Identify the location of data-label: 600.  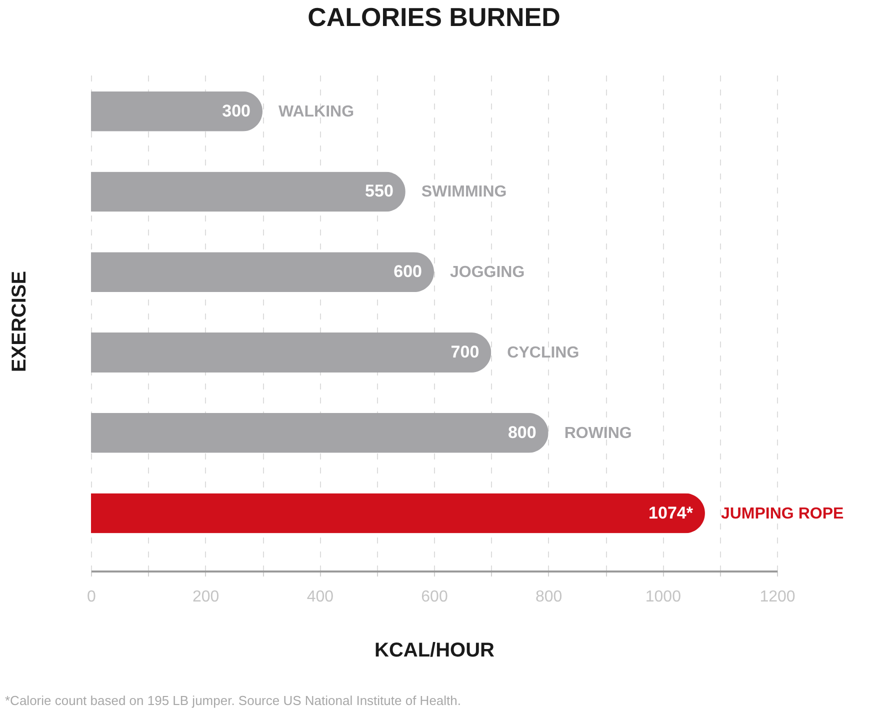
(408, 272).